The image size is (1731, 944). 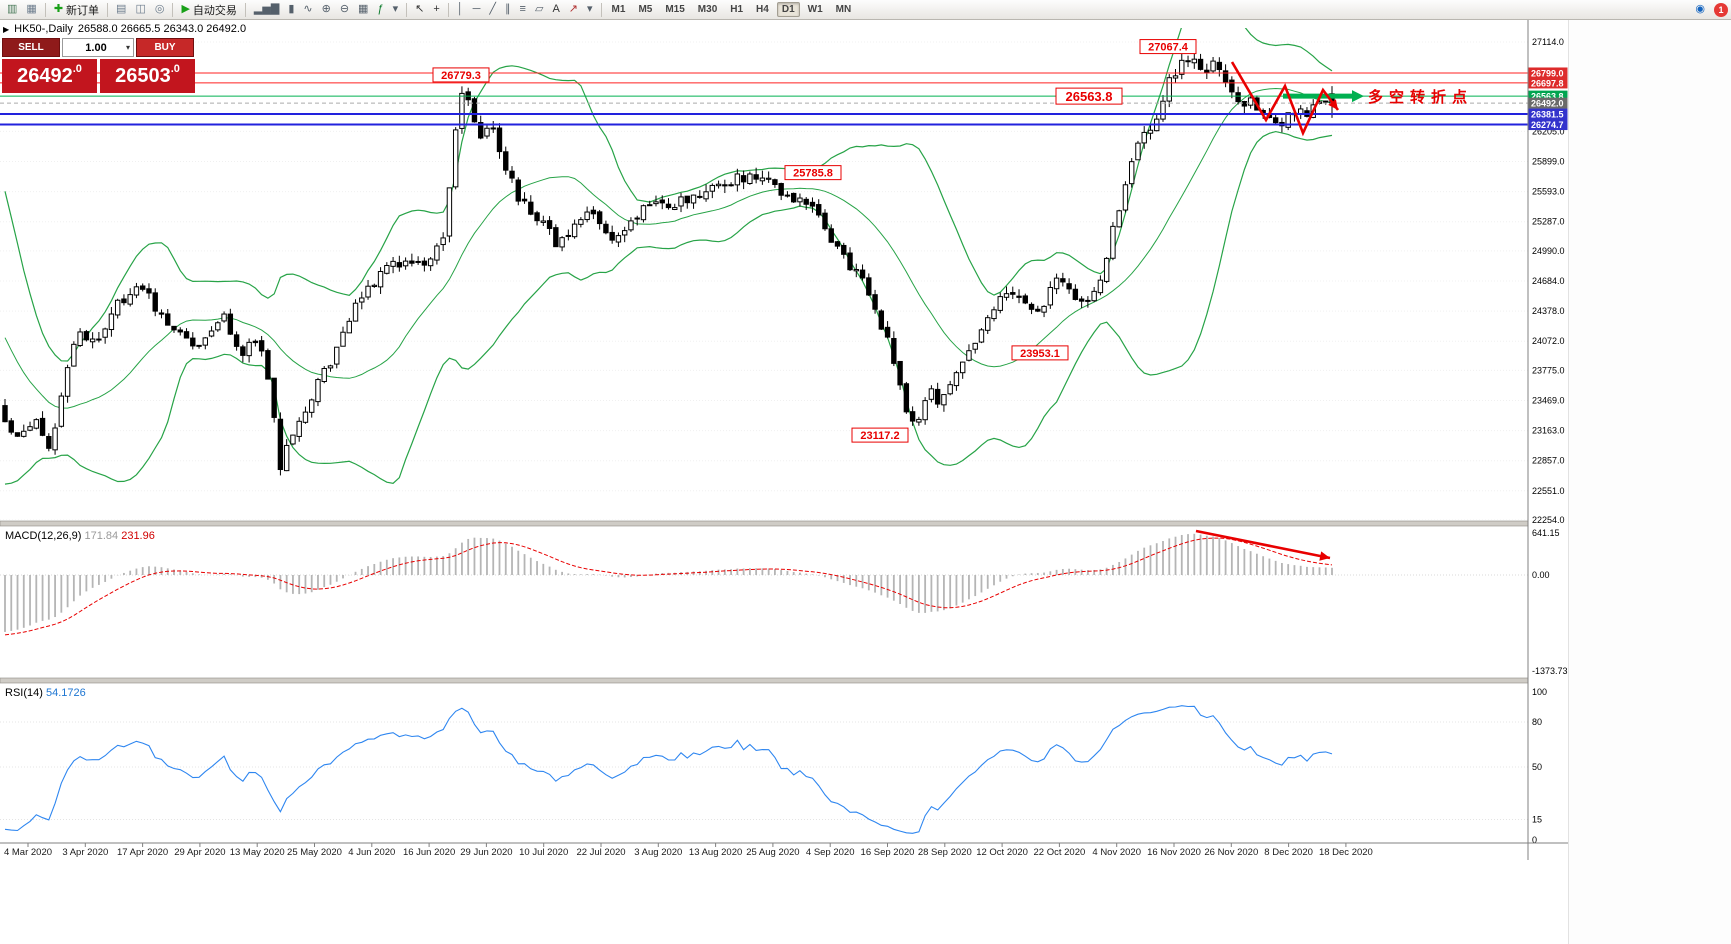 What do you see at coordinates (815, 9) in the screenshot?
I see `timeframe-w1: W1` at bounding box center [815, 9].